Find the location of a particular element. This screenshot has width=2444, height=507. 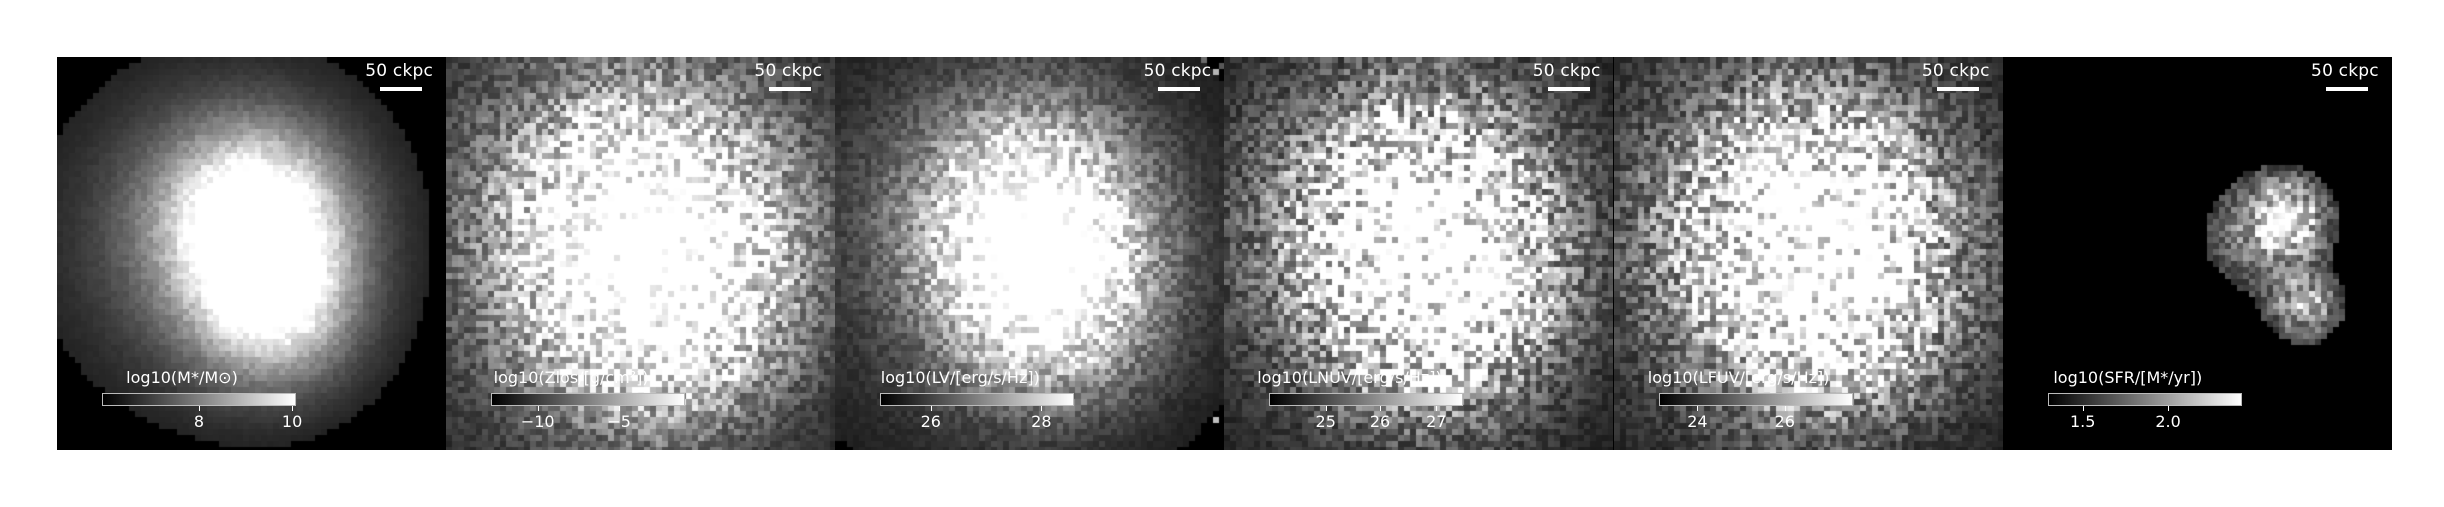

colorbar-tick-label: 28 is located at coordinates (1041, 421).